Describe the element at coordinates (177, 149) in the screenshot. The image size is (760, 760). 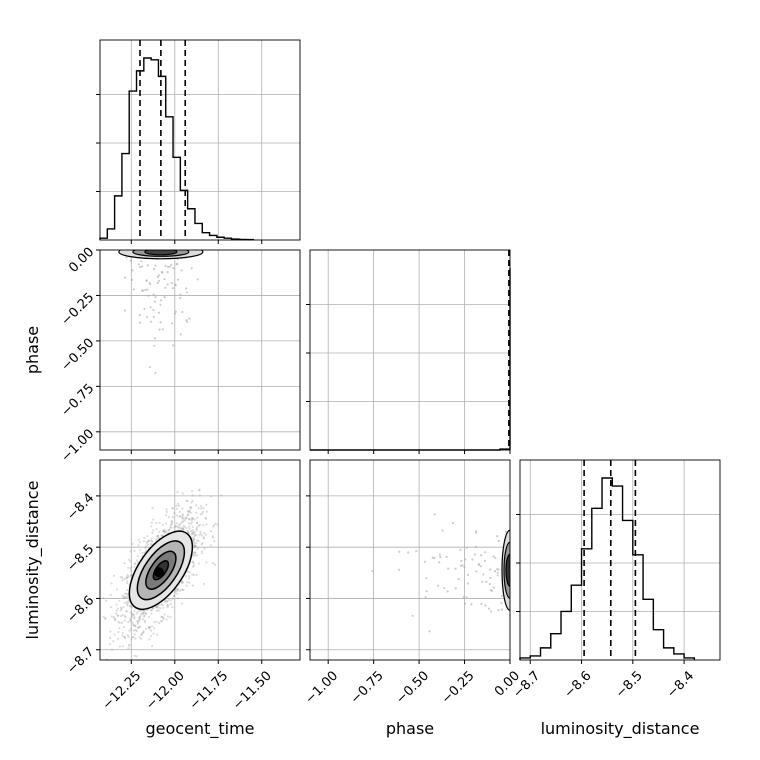
I see `histogram-geocent_time` at that location.